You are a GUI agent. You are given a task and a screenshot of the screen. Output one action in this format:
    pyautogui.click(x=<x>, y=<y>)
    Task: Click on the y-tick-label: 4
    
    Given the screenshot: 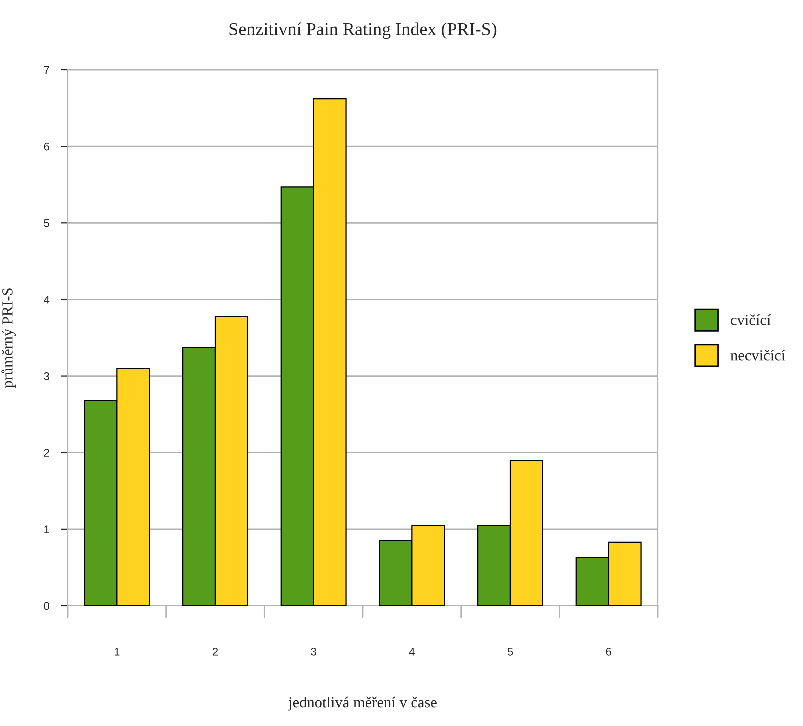 What is the action you would take?
    pyautogui.click(x=47, y=300)
    